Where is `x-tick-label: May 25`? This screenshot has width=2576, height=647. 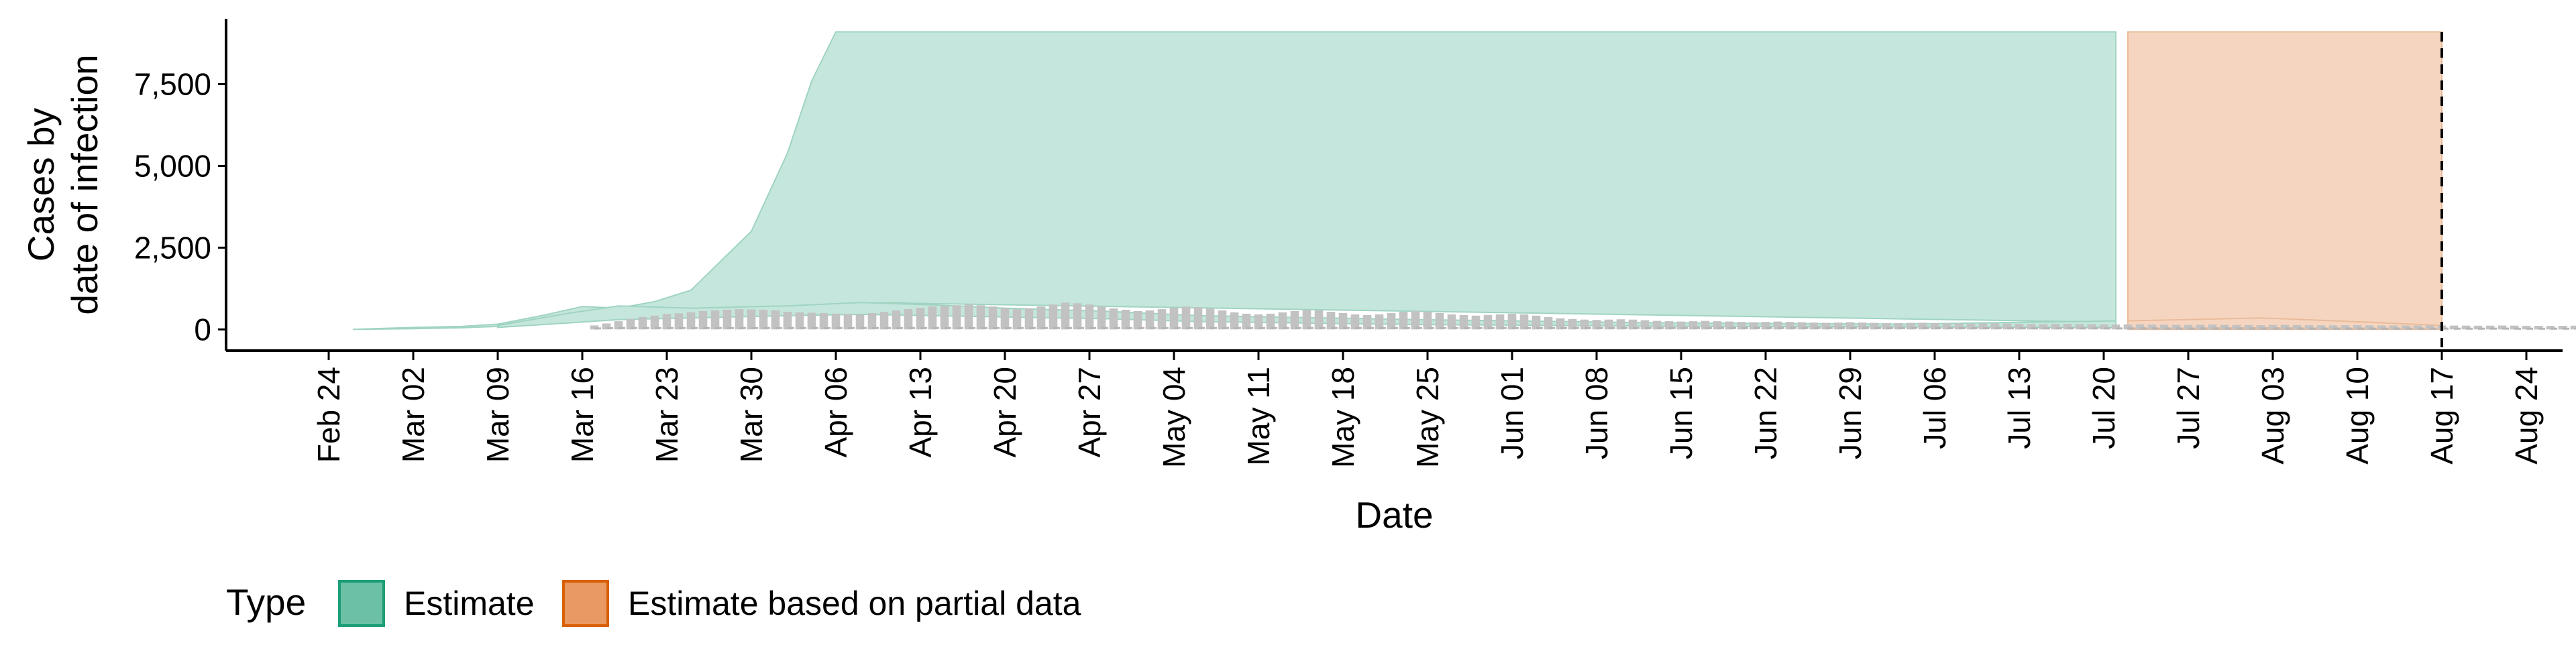
x-tick-label: May 25 is located at coordinates (1427, 417).